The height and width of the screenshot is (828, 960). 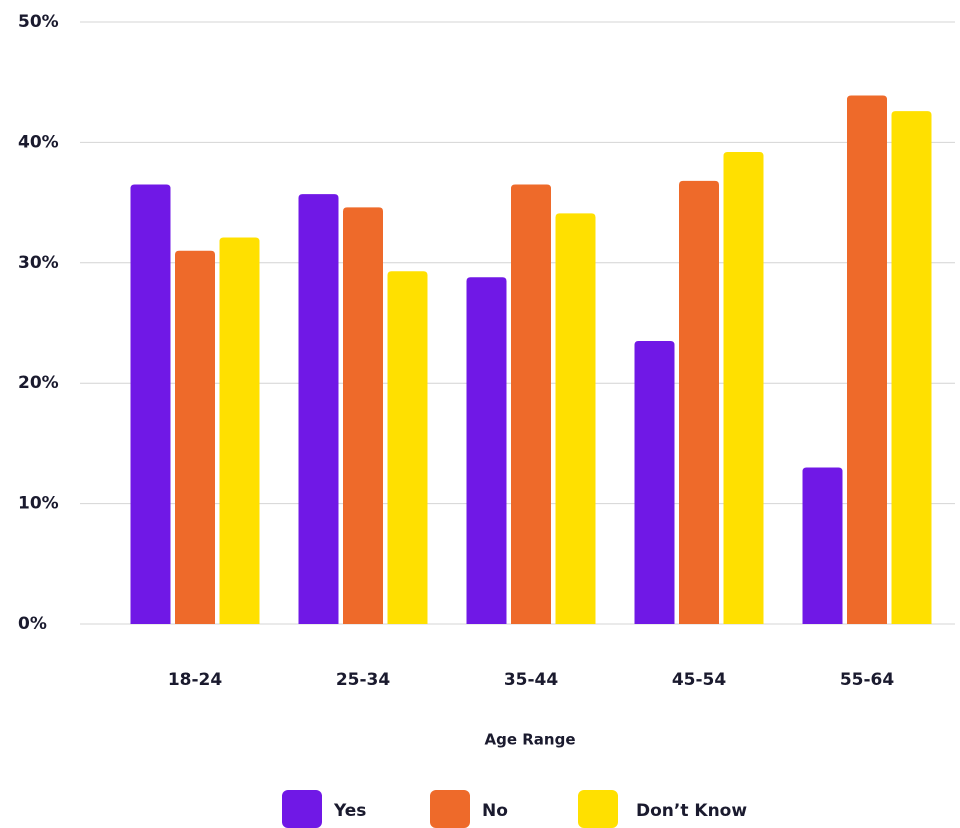 I want to click on legend-label: Don’t Know, so click(x=691, y=811).